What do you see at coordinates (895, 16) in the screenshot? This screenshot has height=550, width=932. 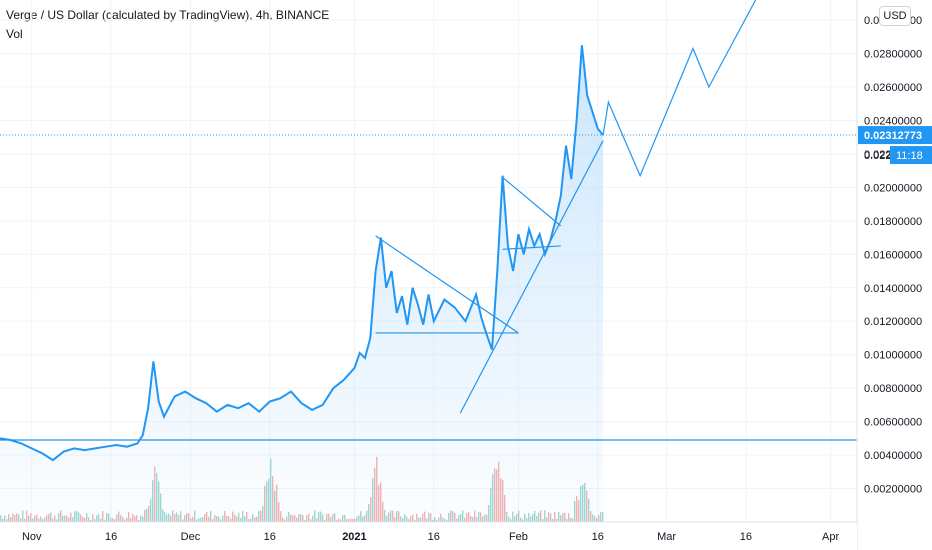 I see `currency-button: USD` at bounding box center [895, 16].